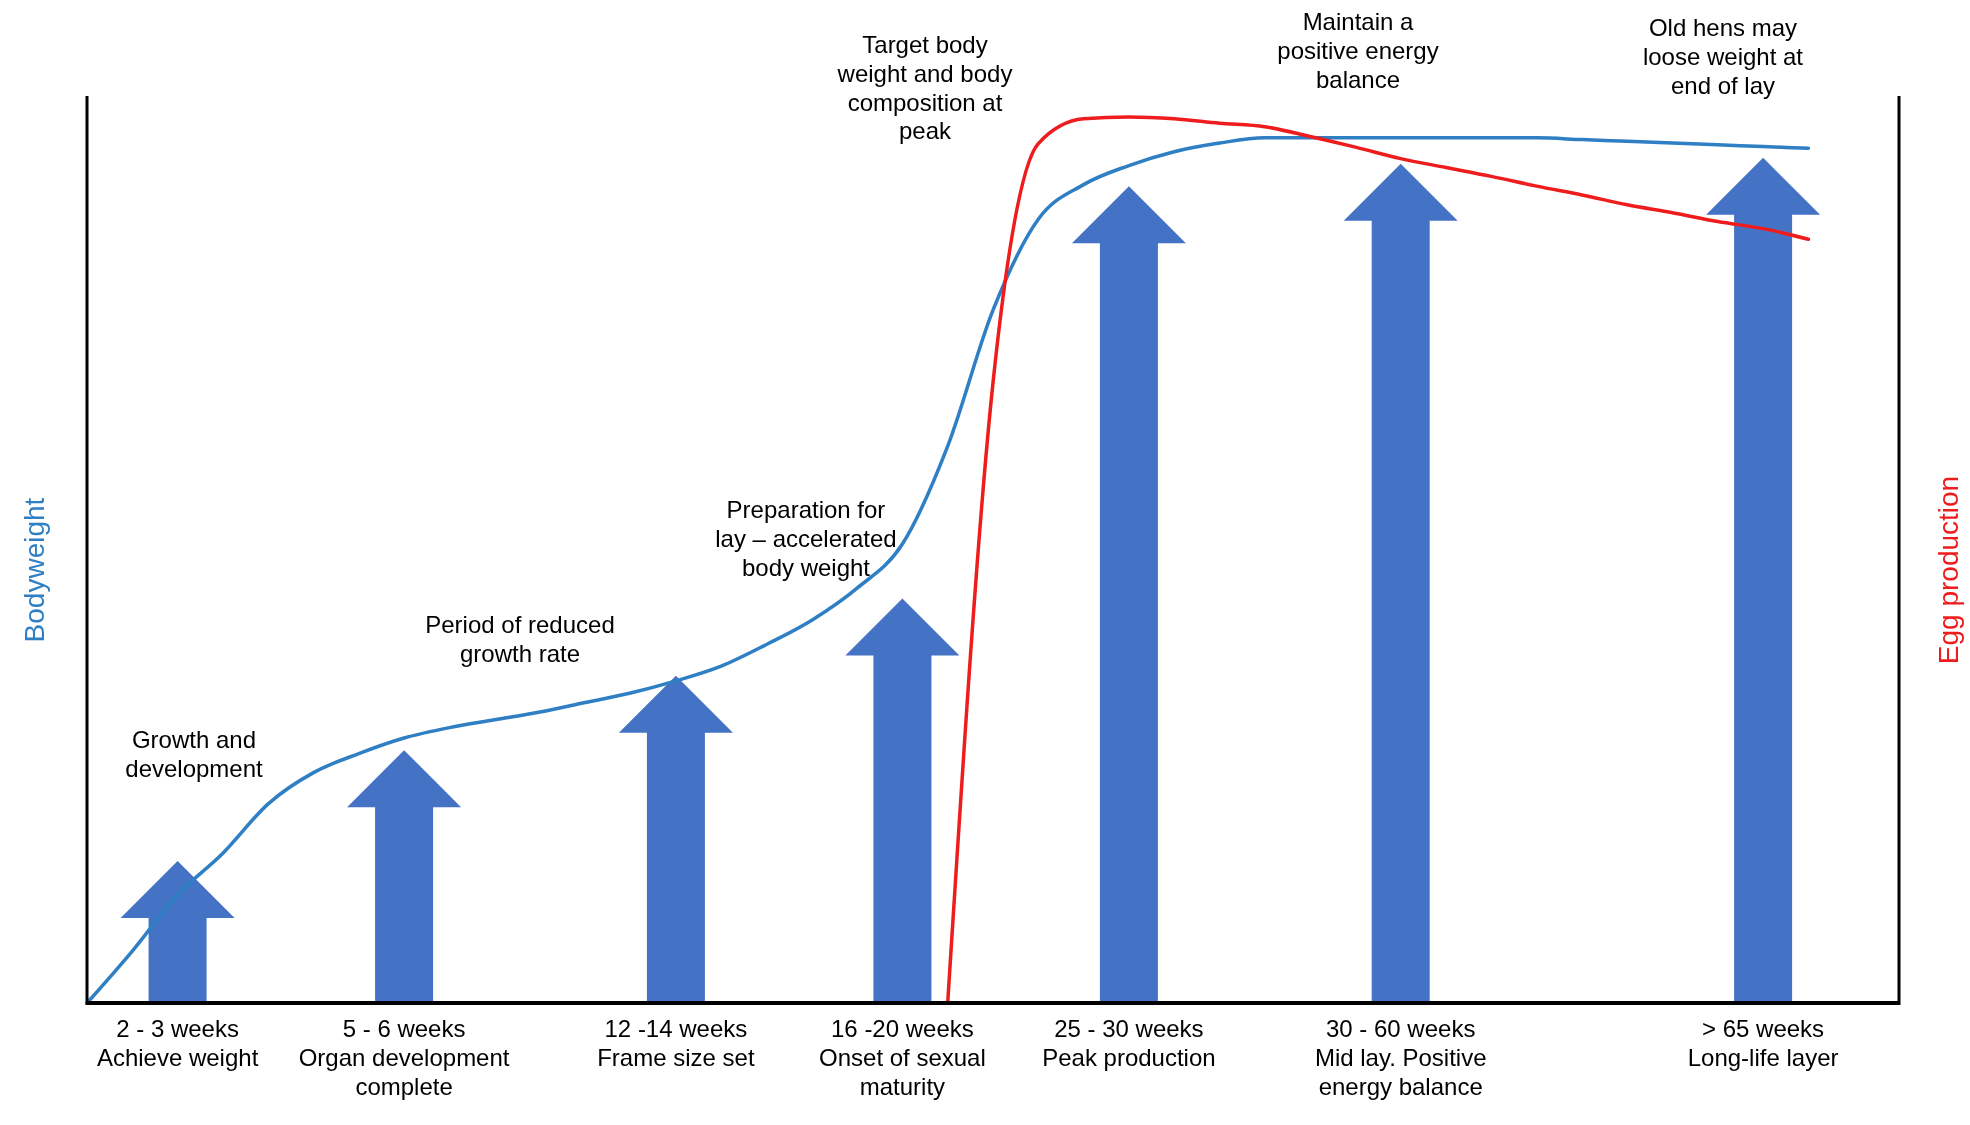 The image size is (1970, 1125). What do you see at coordinates (924, 88) in the screenshot?
I see `annotation: Target body weight and body composition at peak` at bounding box center [924, 88].